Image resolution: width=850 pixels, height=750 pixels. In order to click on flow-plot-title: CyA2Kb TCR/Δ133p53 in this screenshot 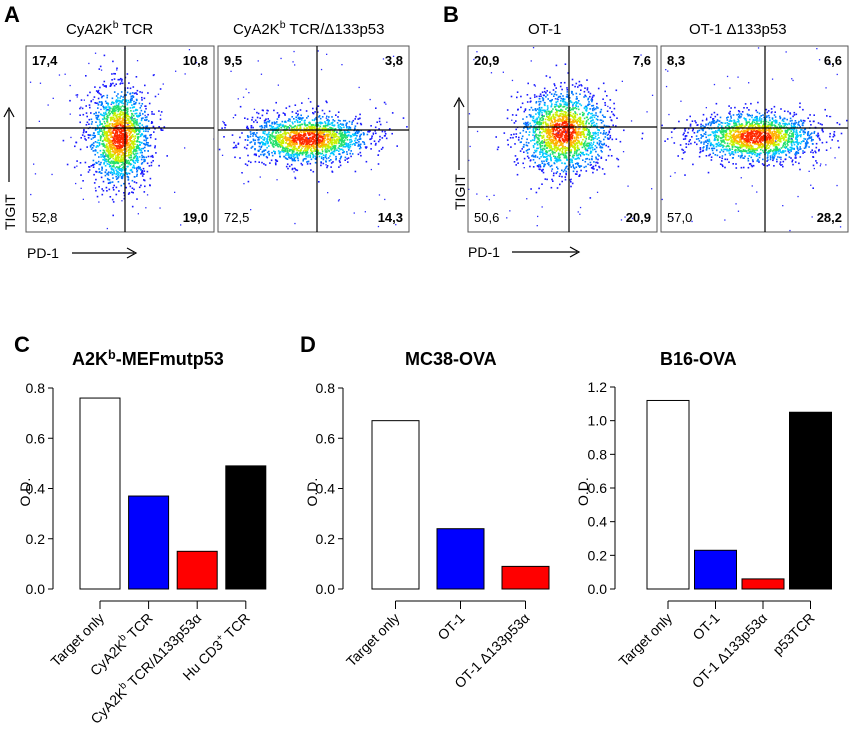, I will do `click(309, 28)`.